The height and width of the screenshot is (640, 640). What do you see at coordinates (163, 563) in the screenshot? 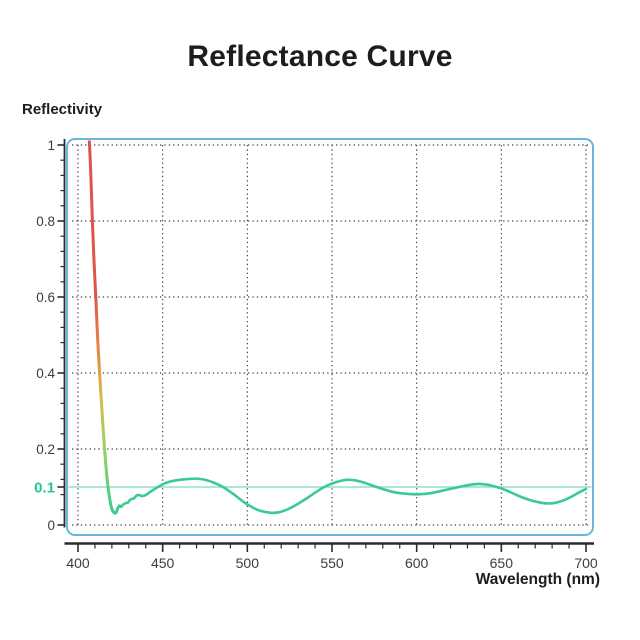
I see `x-tick-label: 450` at bounding box center [163, 563].